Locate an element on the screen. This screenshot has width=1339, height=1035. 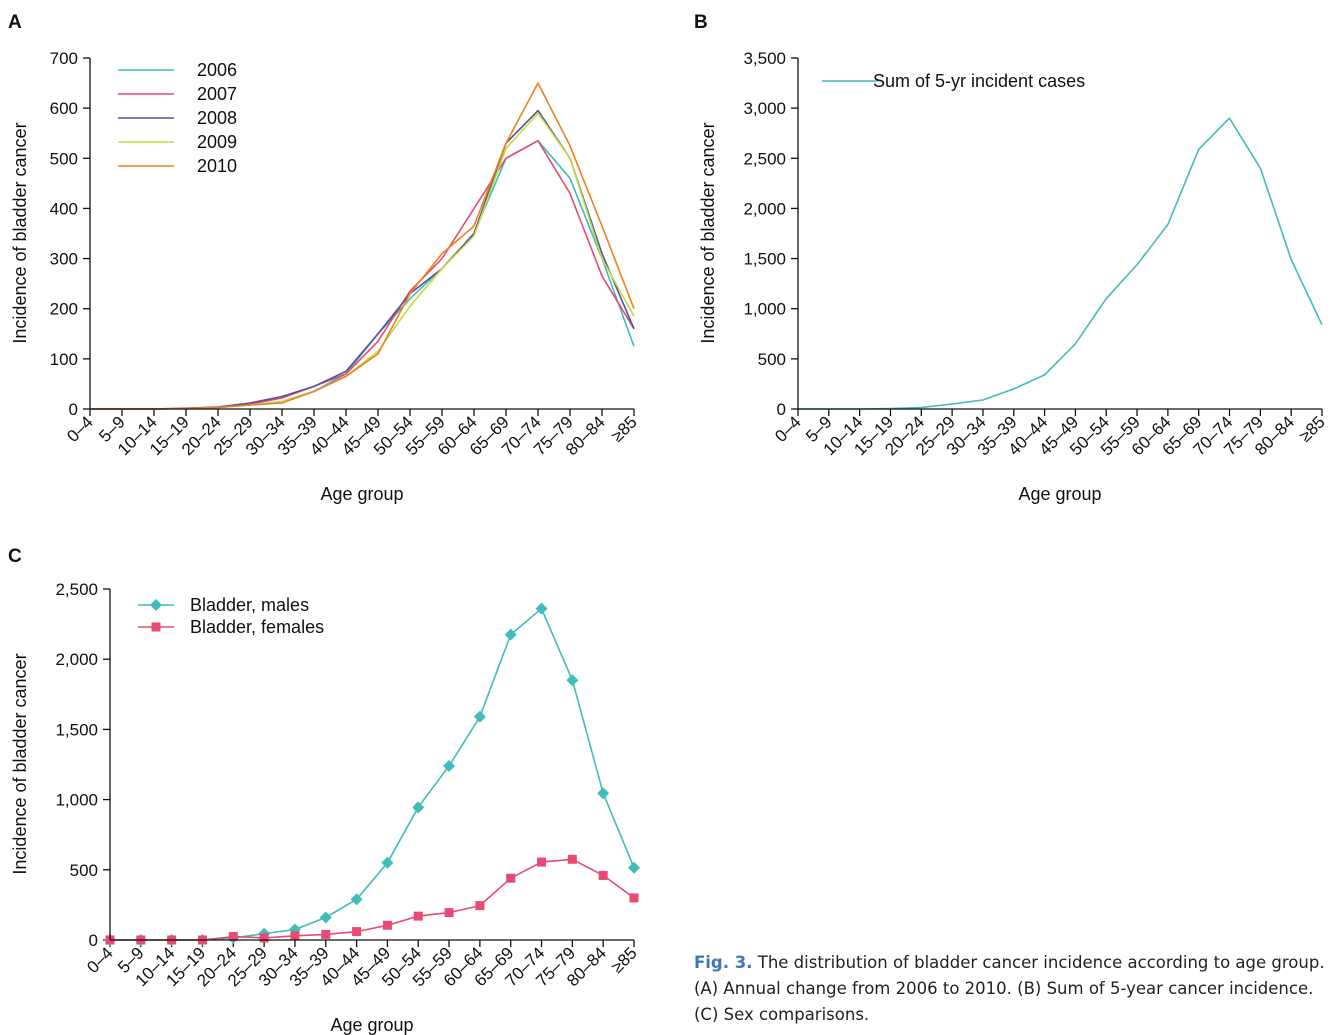
series-lines-b is located at coordinates (1060, 263).